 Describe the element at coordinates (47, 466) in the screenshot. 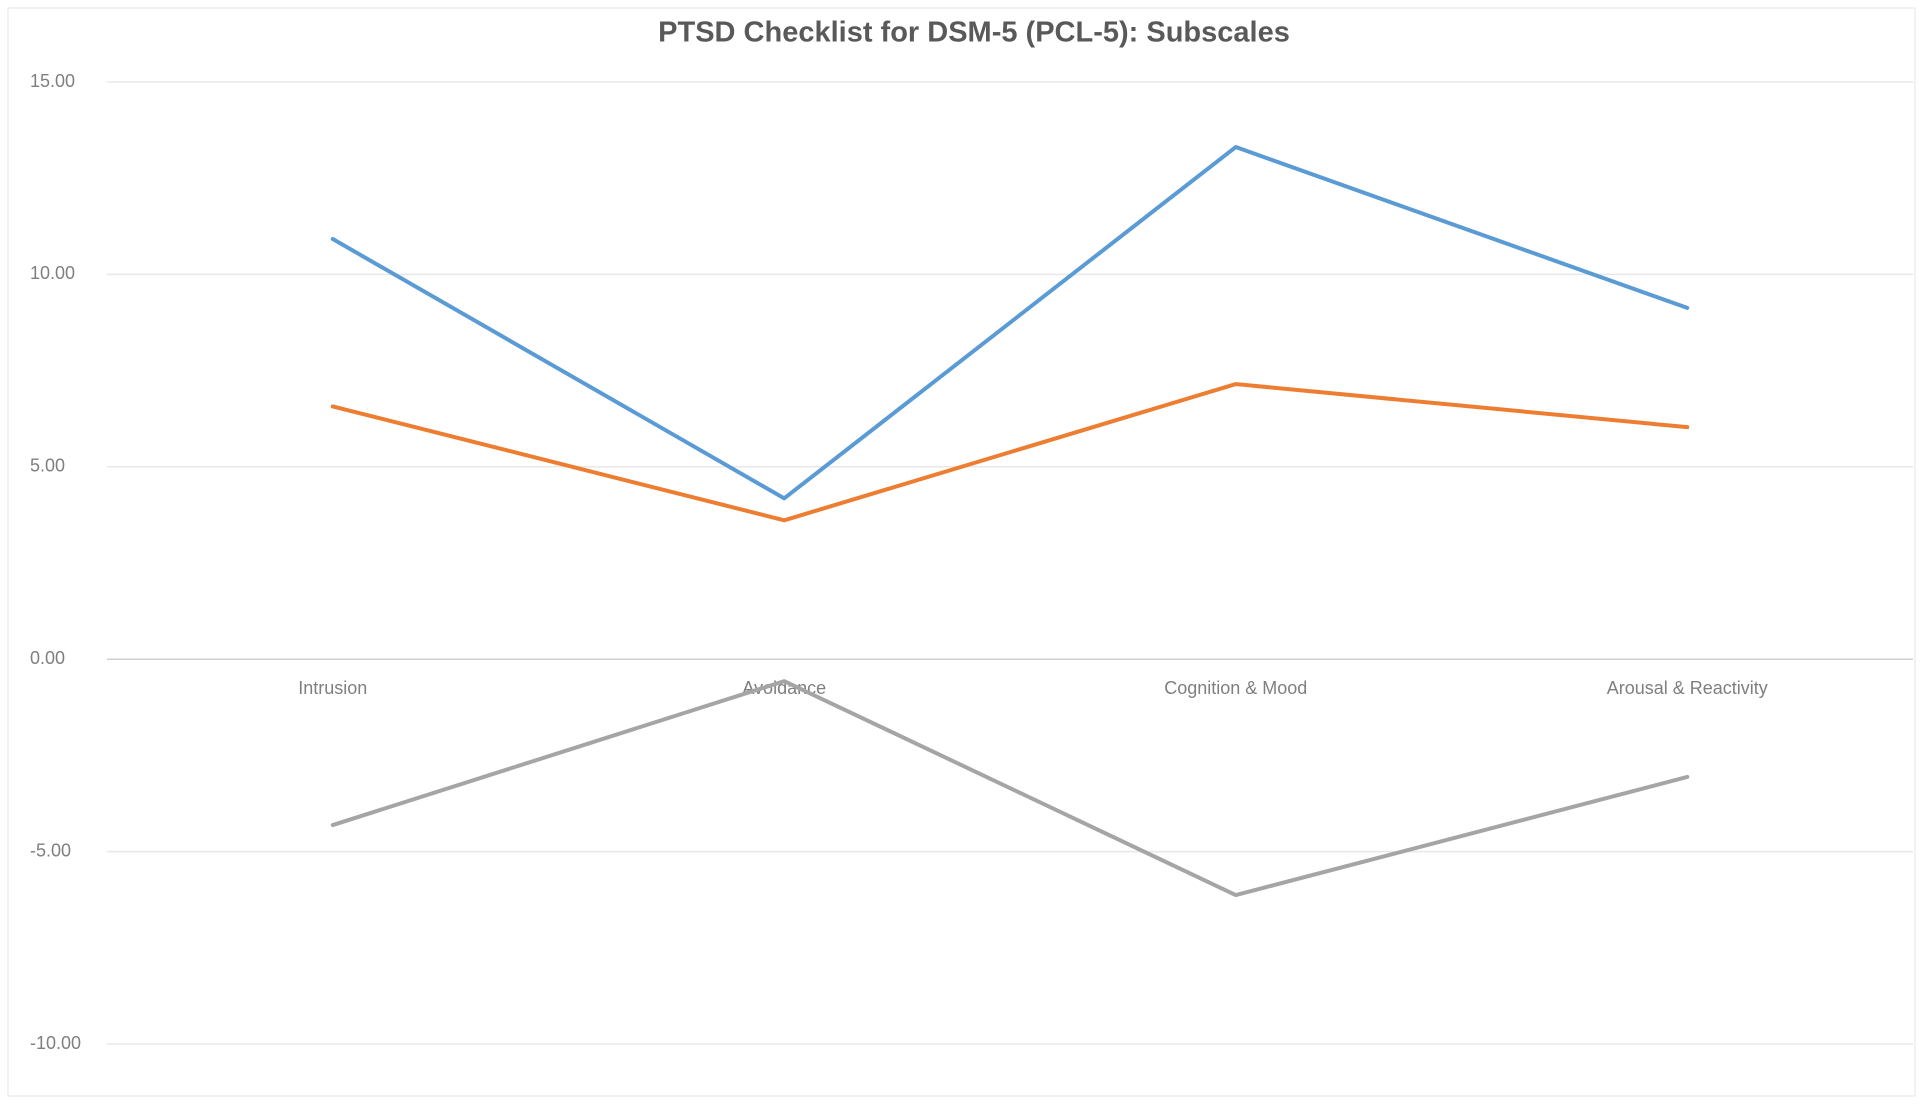

I see `y-tick-label: 5.00` at that location.